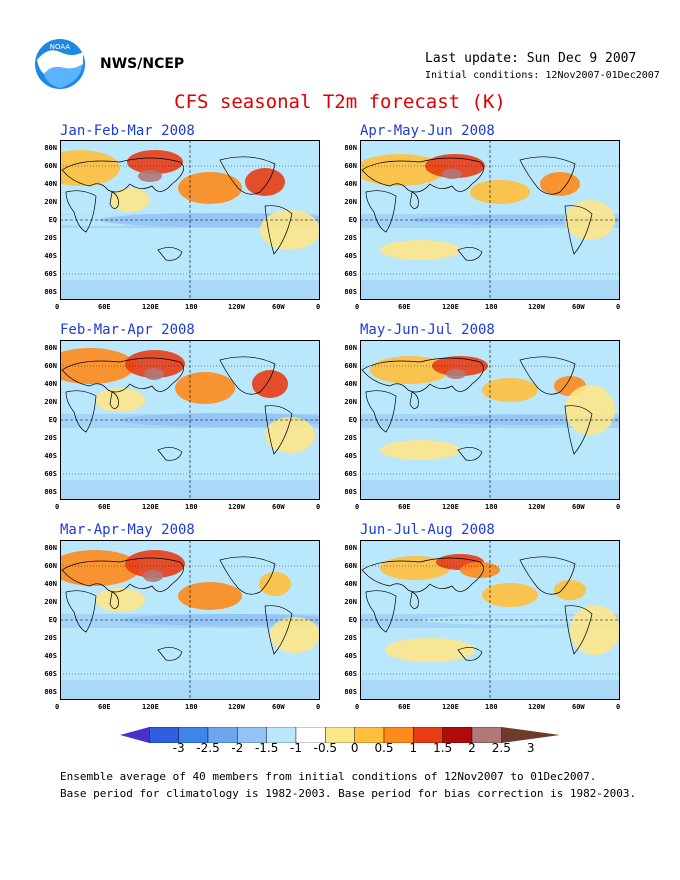 The image size is (680, 880). I want to click on colorbar-tick-label: -1.5, so click(266, 748).